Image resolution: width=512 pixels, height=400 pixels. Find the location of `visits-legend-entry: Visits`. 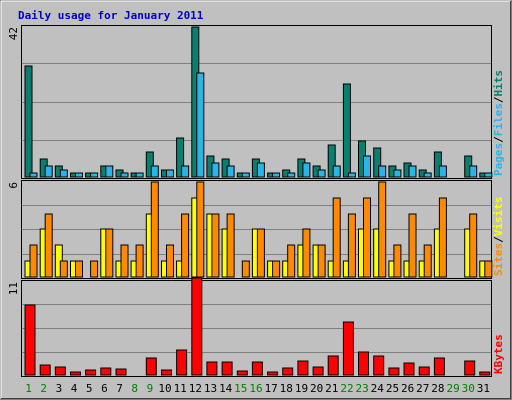

visits-legend-entry: Visits is located at coordinates (498, 217).